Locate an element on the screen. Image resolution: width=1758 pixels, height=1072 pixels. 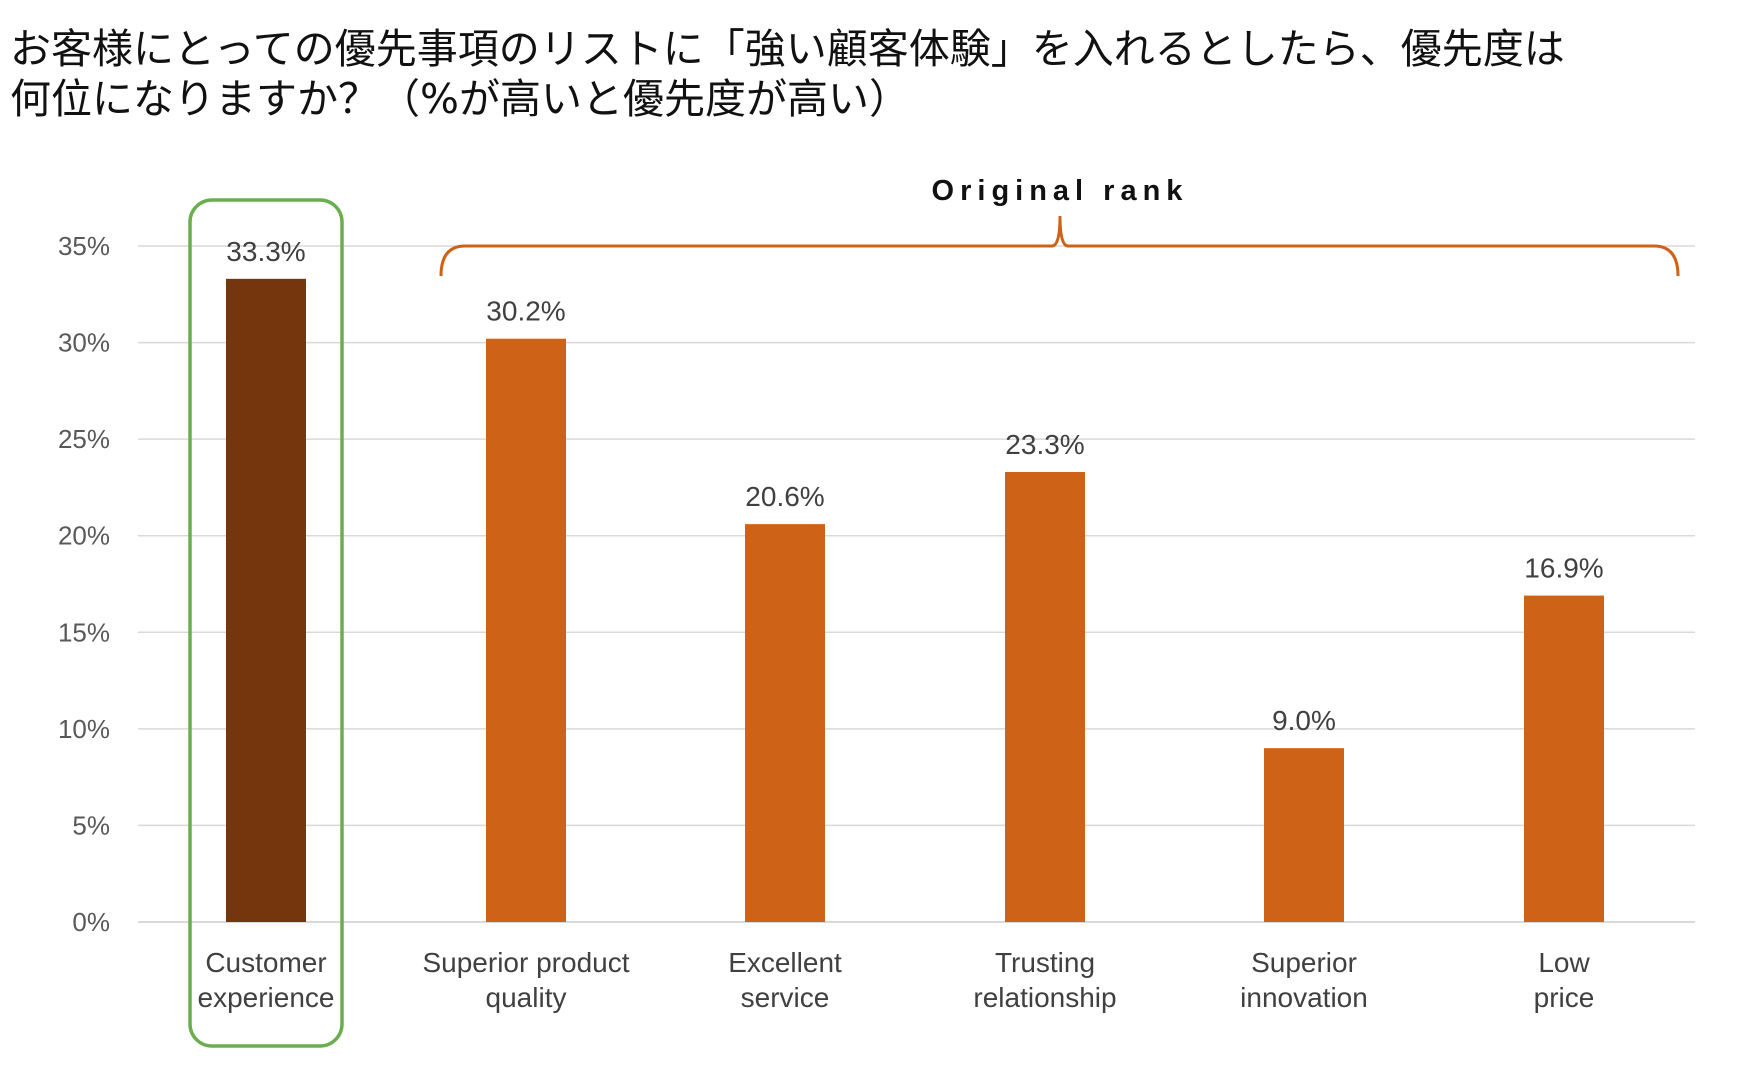
x-category-label: Low is located at coordinates (1564, 962).